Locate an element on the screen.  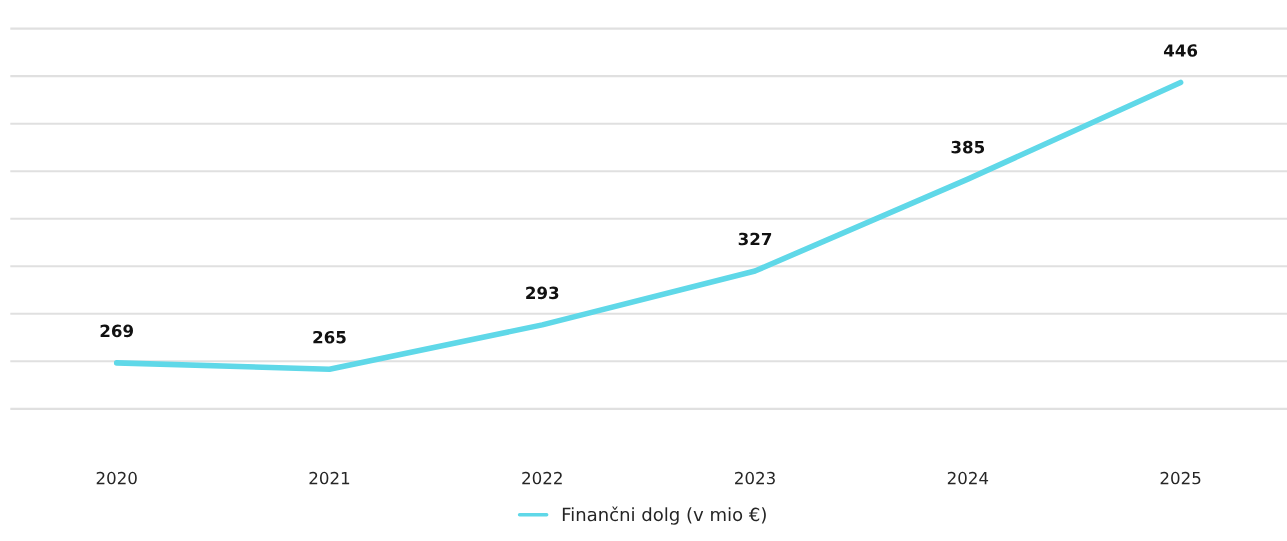
data-label: 327 is located at coordinates (755, 239).